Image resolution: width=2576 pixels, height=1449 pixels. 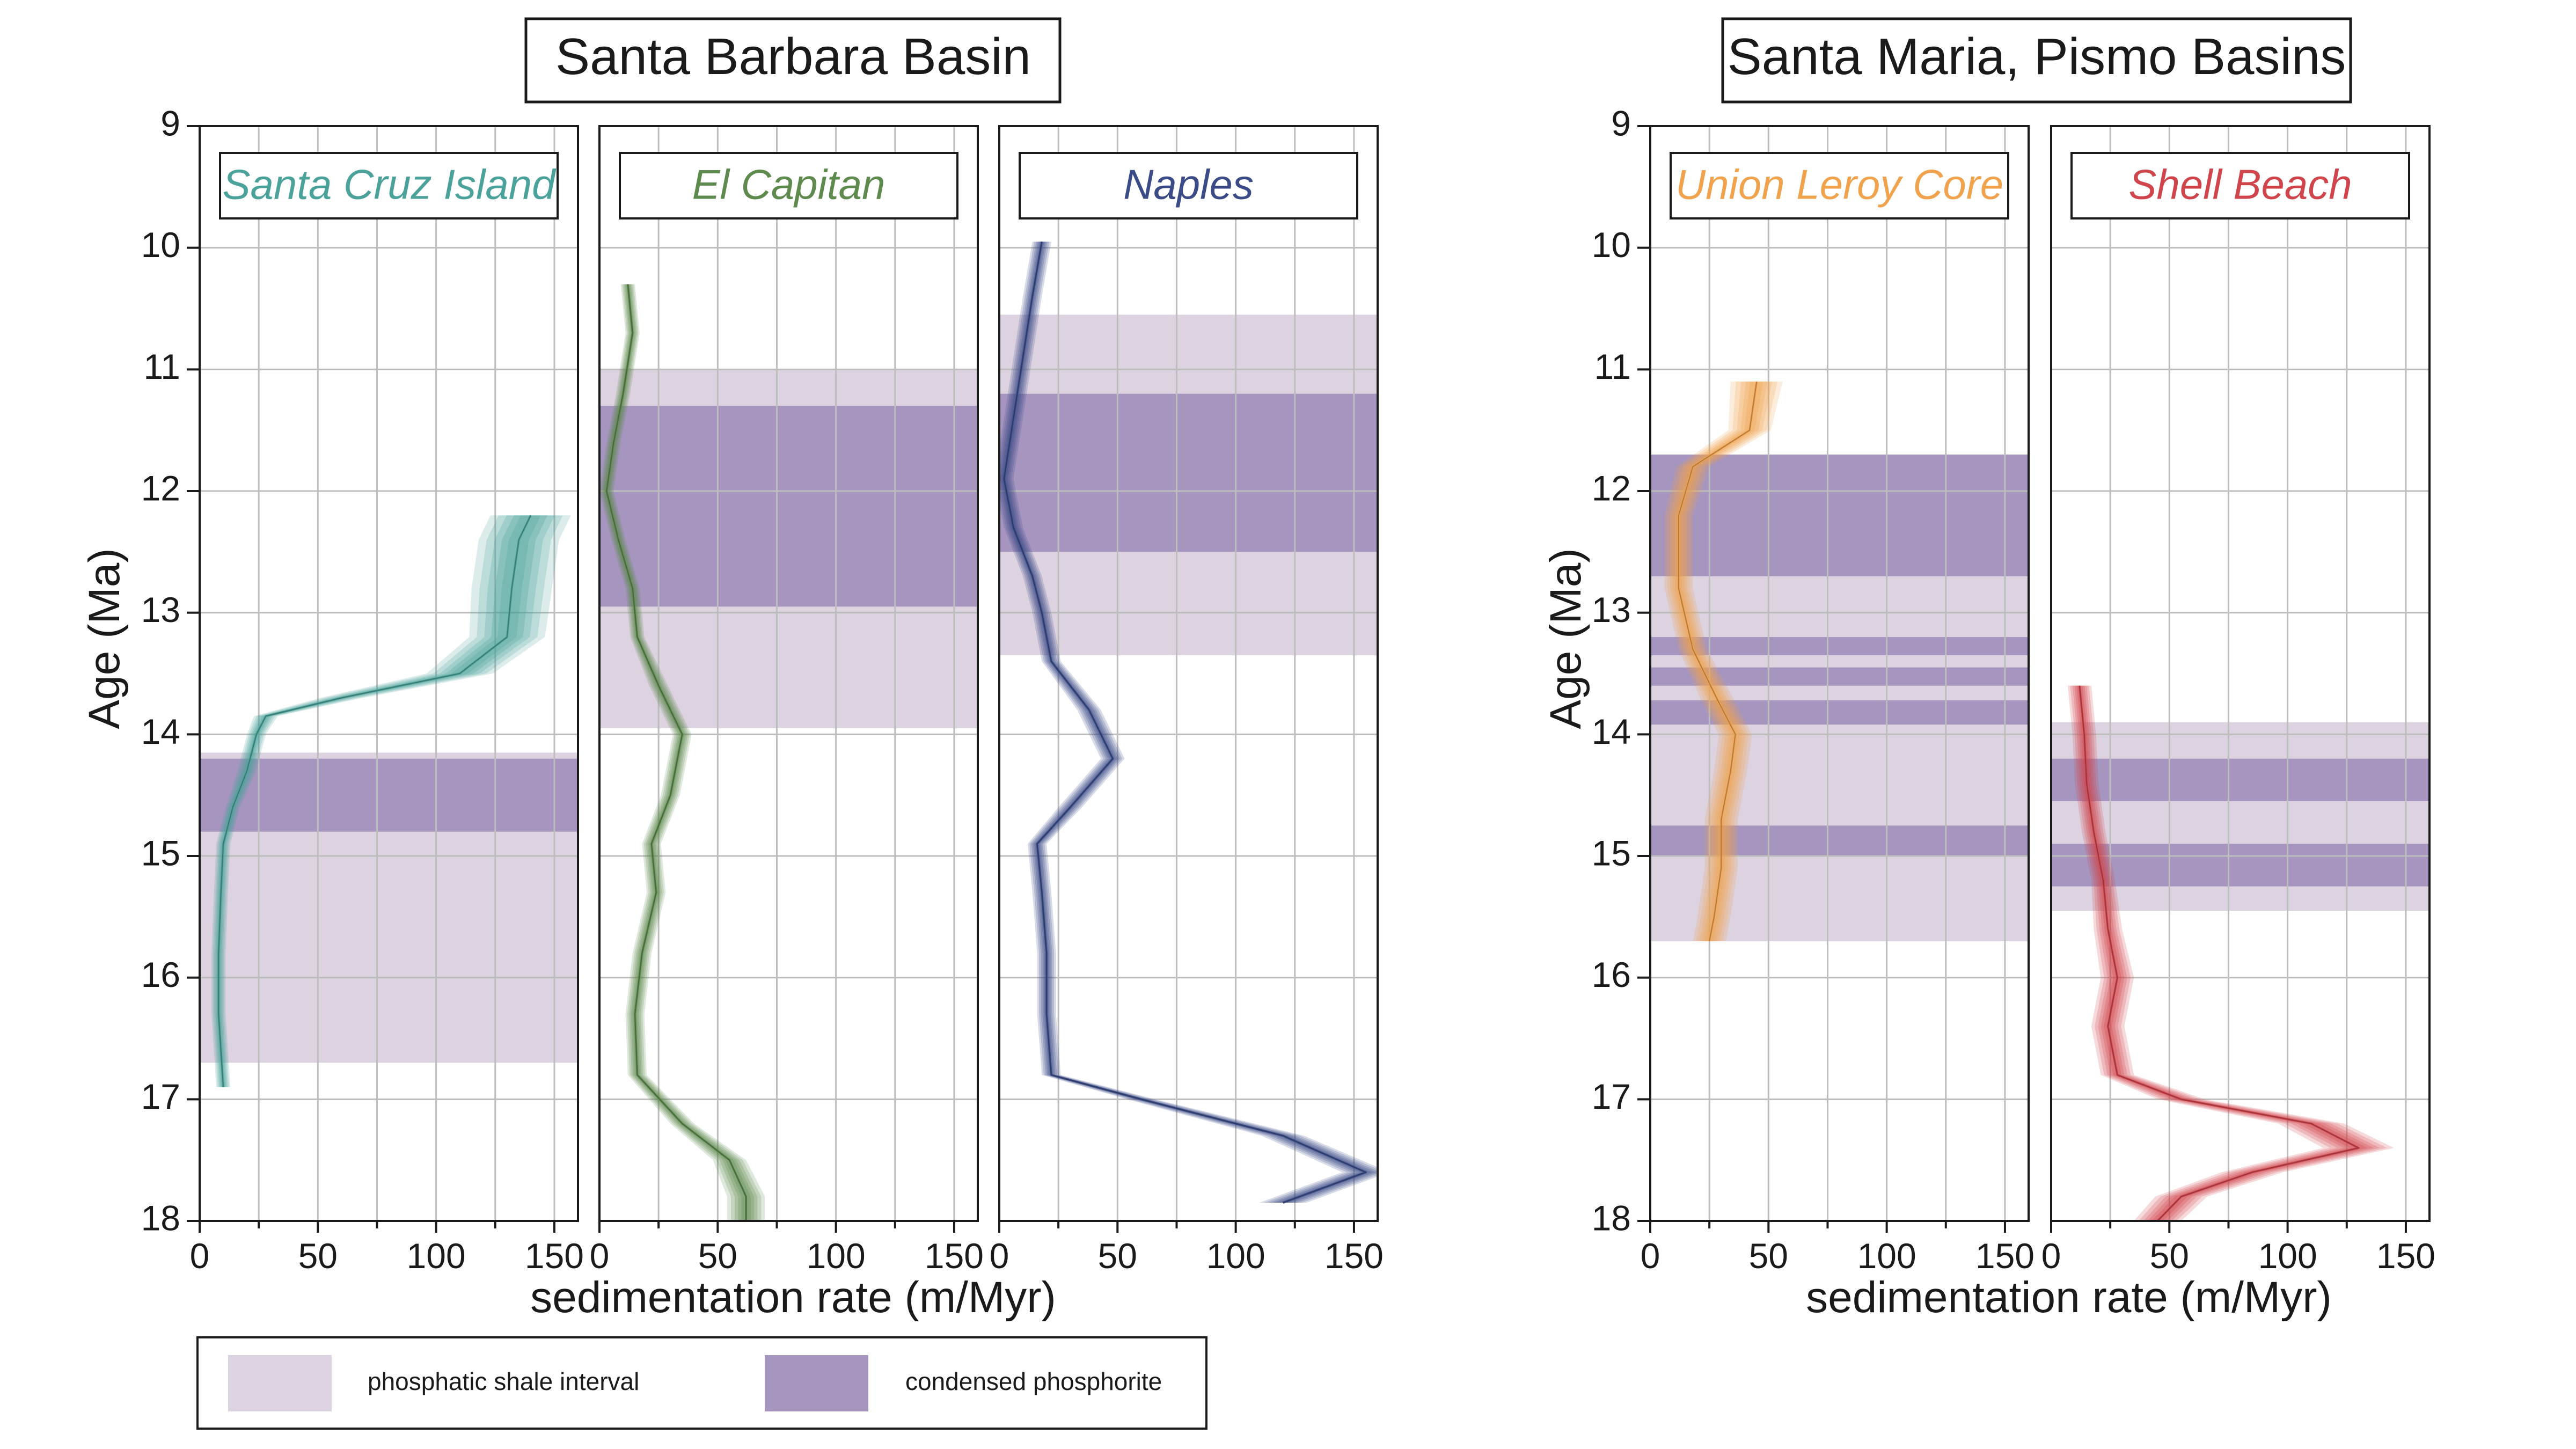 What do you see at coordinates (1033, 1381) in the screenshot?
I see `legend-condensed-label: condensed phosphorite` at bounding box center [1033, 1381].